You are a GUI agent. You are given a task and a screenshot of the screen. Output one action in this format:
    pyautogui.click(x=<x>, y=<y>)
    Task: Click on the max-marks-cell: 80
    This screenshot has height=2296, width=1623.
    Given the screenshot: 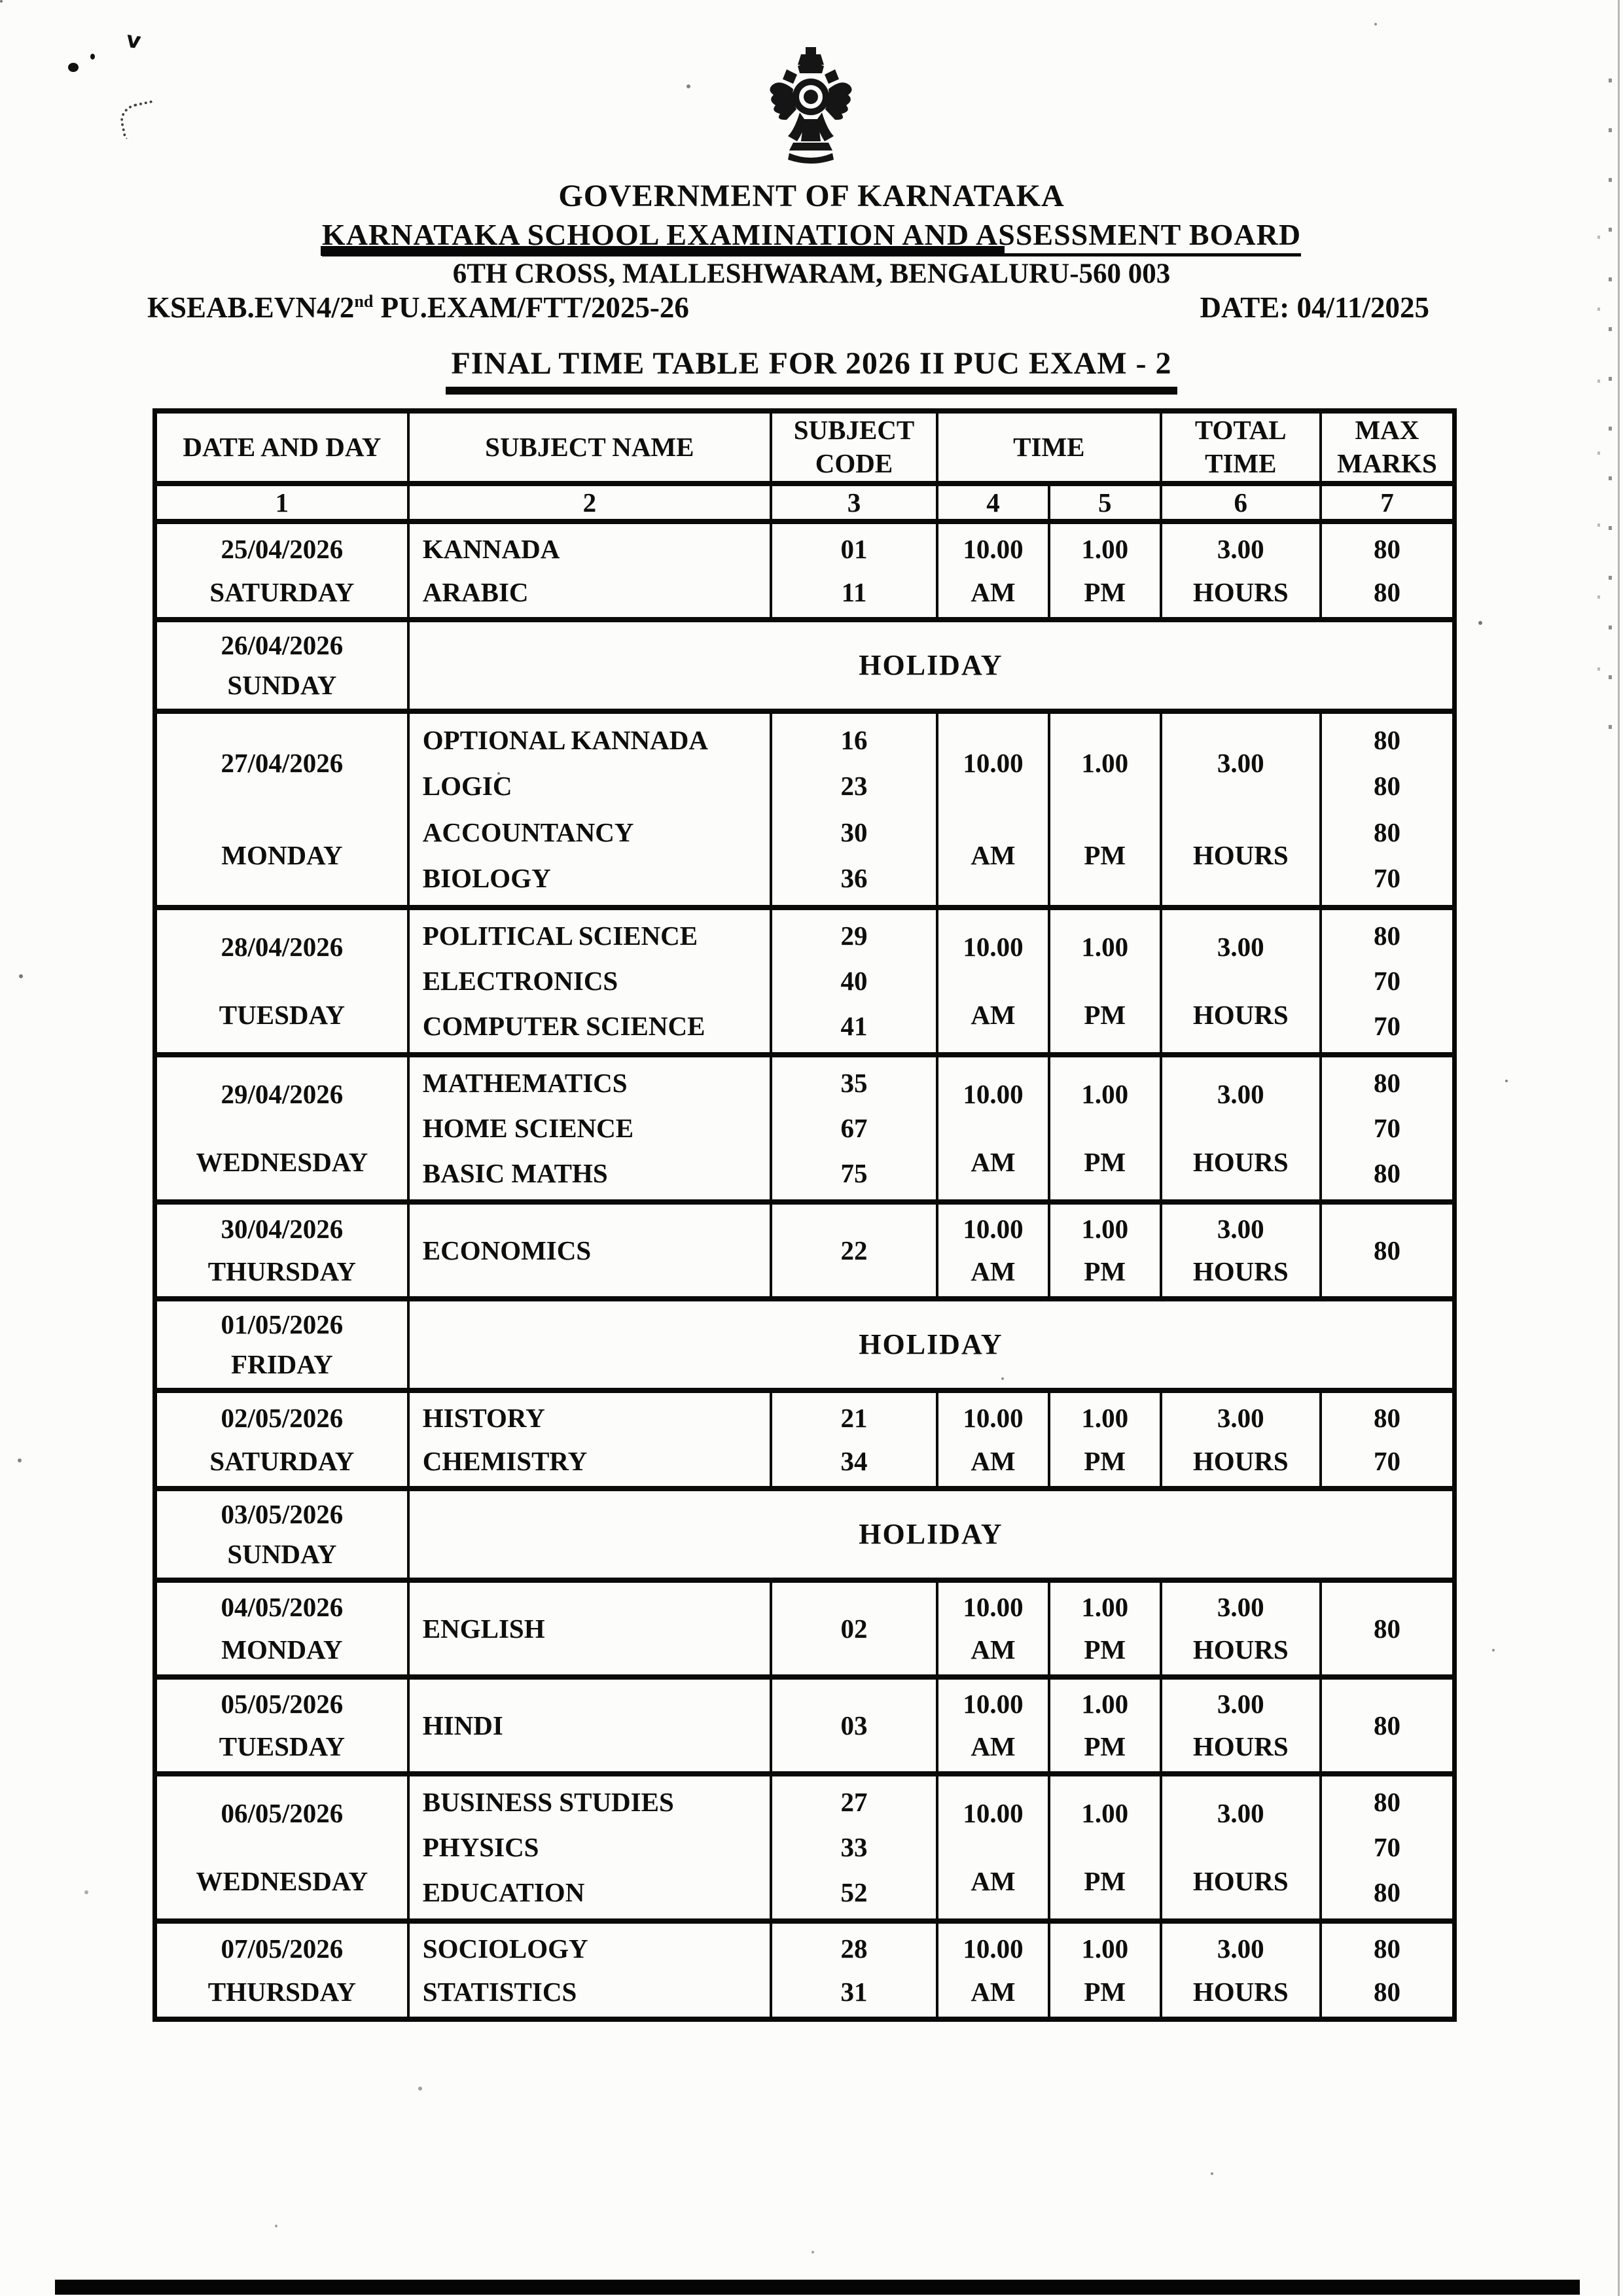 What is the action you would take?
    pyautogui.click(x=1387, y=1250)
    